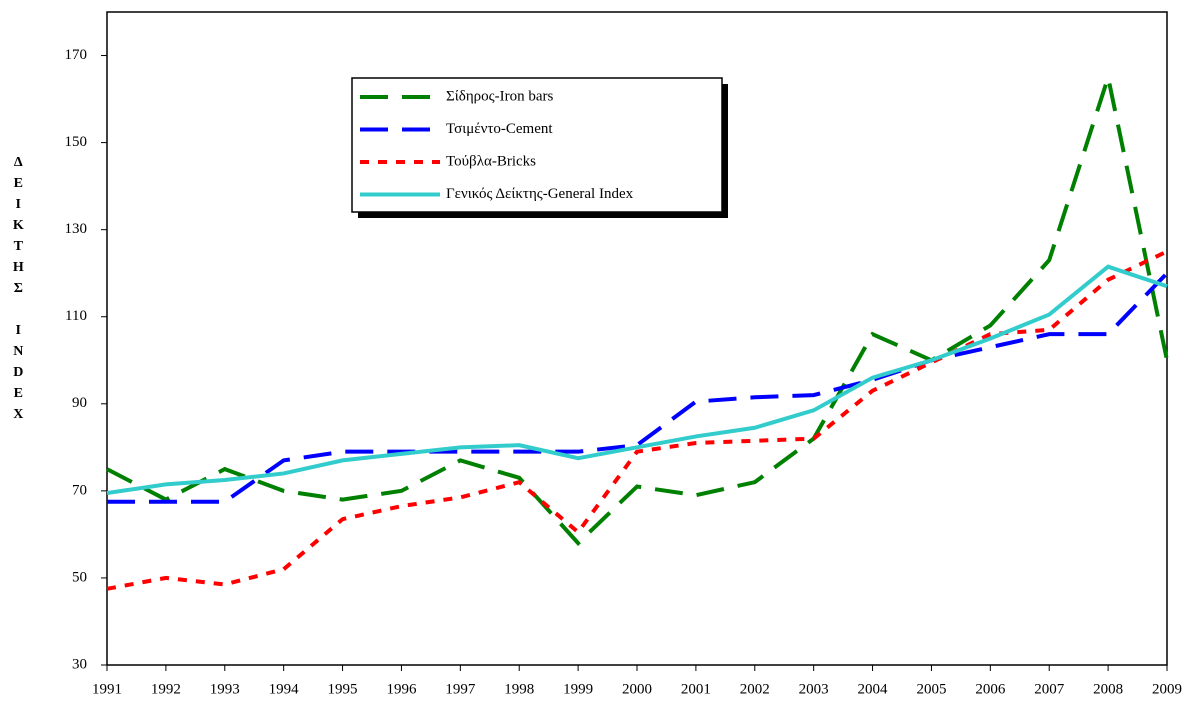 The image size is (1200, 711). Describe the element at coordinates (79, 490) in the screenshot. I see `y-tick-label: 70` at that location.